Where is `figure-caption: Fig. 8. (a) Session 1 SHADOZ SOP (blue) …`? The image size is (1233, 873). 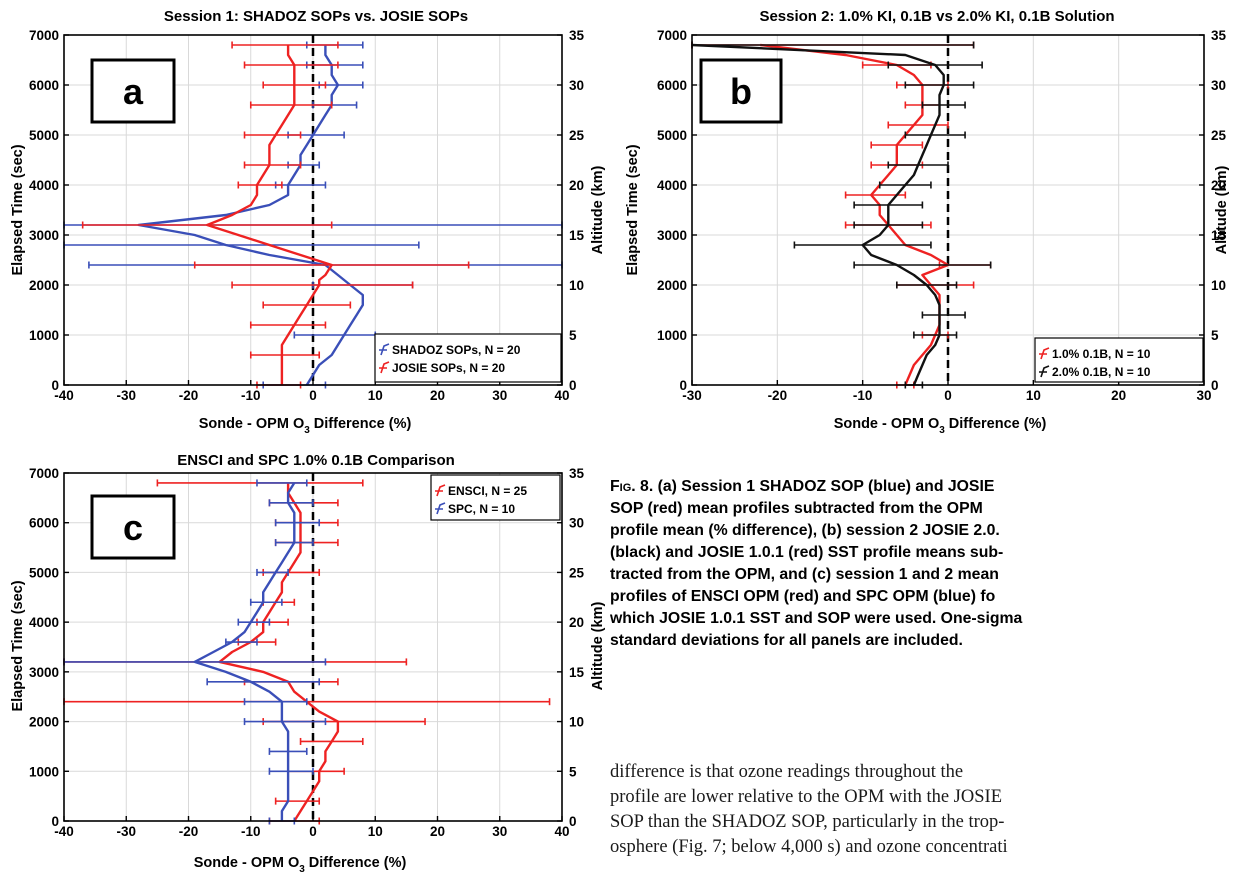
figure-caption: Fig. 8. (a) Session 1 SHADOZ SOP (blue) … is located at coordinates (921, 564).